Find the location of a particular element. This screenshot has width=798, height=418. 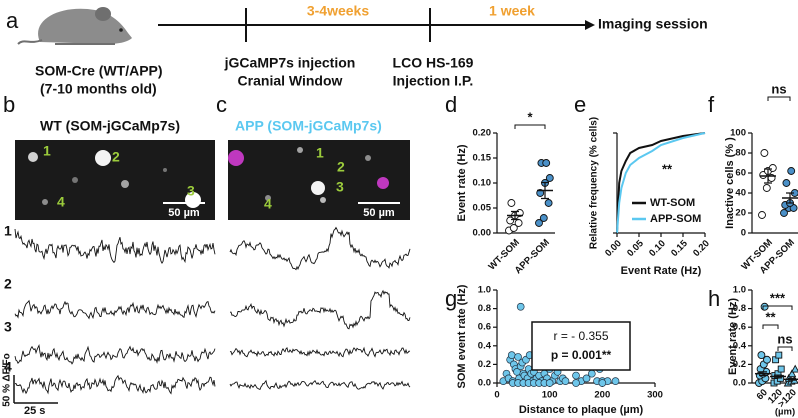

axis-title: Event Rate (Hz) is located at coordinates (661, 271).